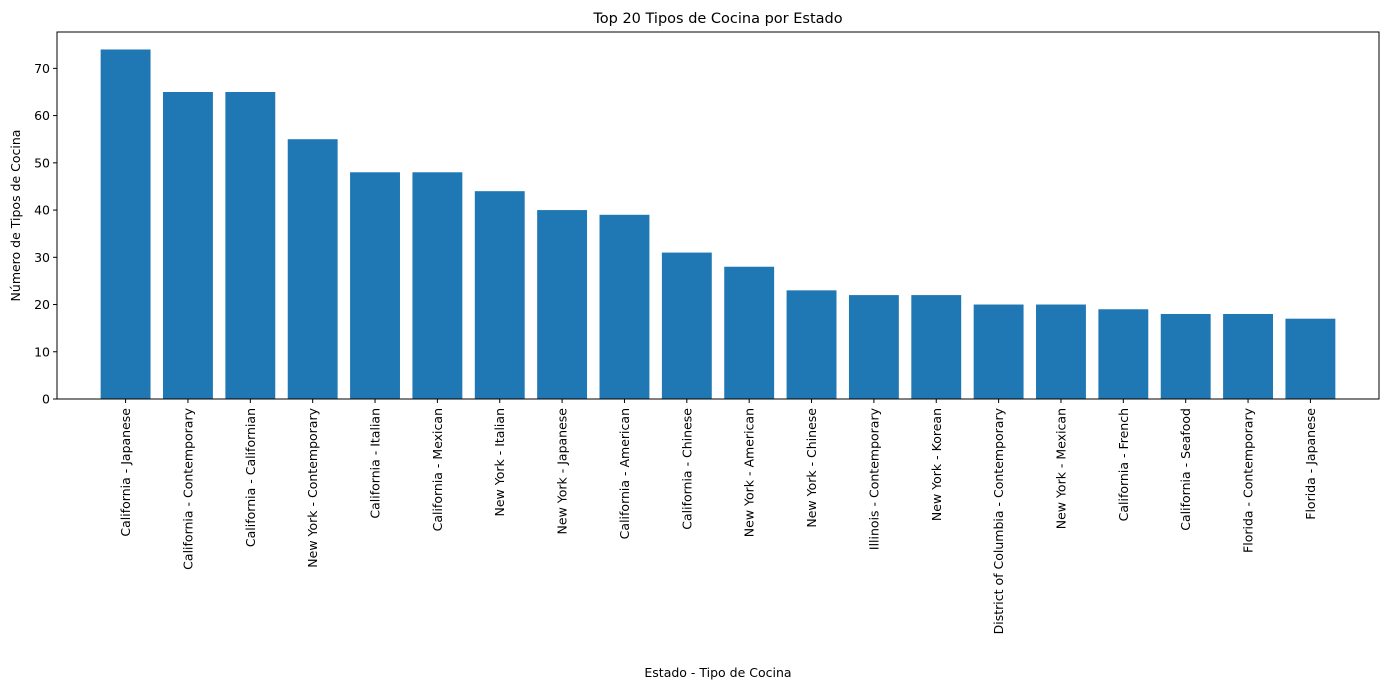 The width and height of the screenshot is (1389, 694). I want to click on x-tick-label: California - Californian, so click(250, 477).